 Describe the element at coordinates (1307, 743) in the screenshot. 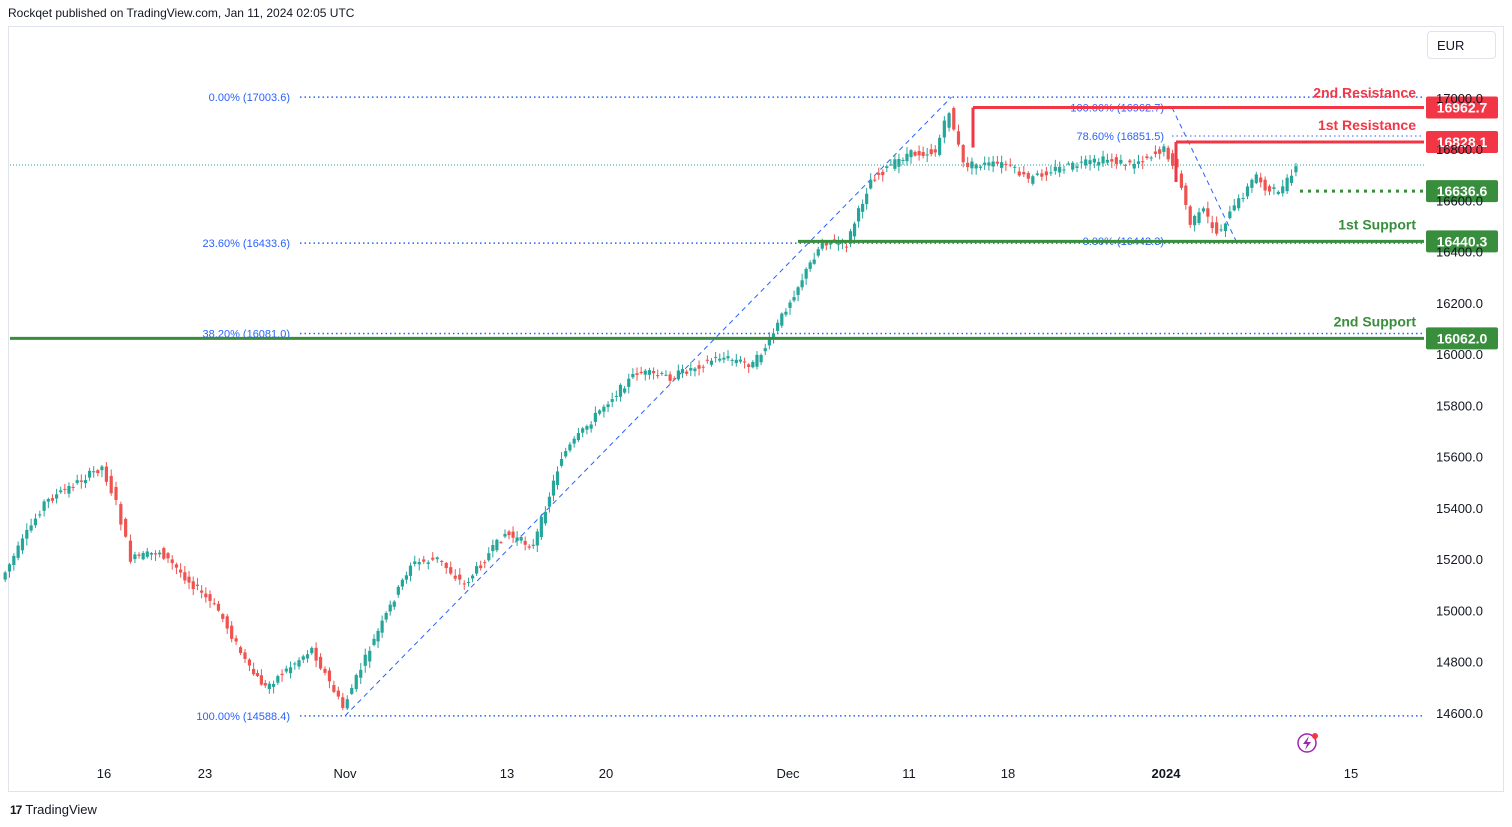

I see `lightning-icon` at that location.